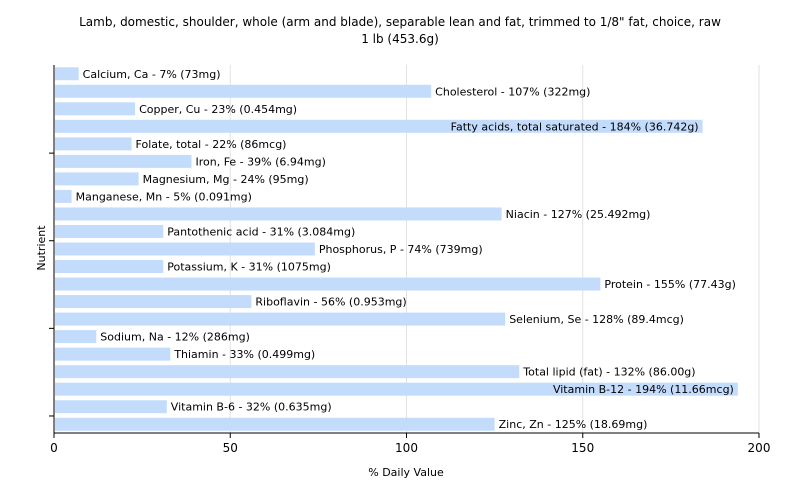 The image size is (800, 500). Describe the element at coordinates (512, 91) in the screenshot. I see `bar-label: Cholesterol - 107% (322mg)` at that location.